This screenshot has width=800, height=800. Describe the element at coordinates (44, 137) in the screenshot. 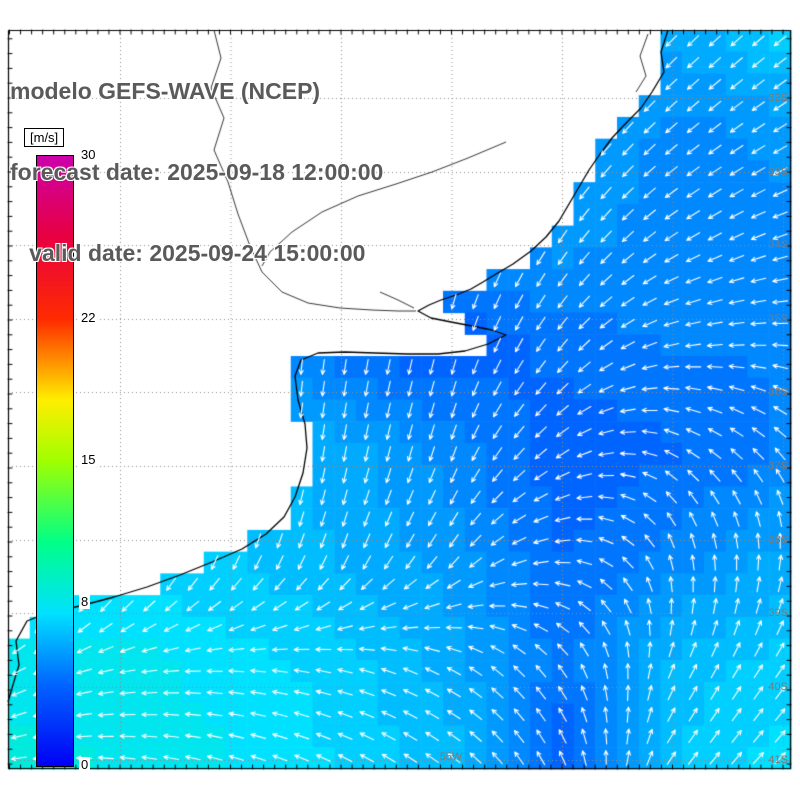

I see `colorbar-unit-label: [m/s]` at that location.